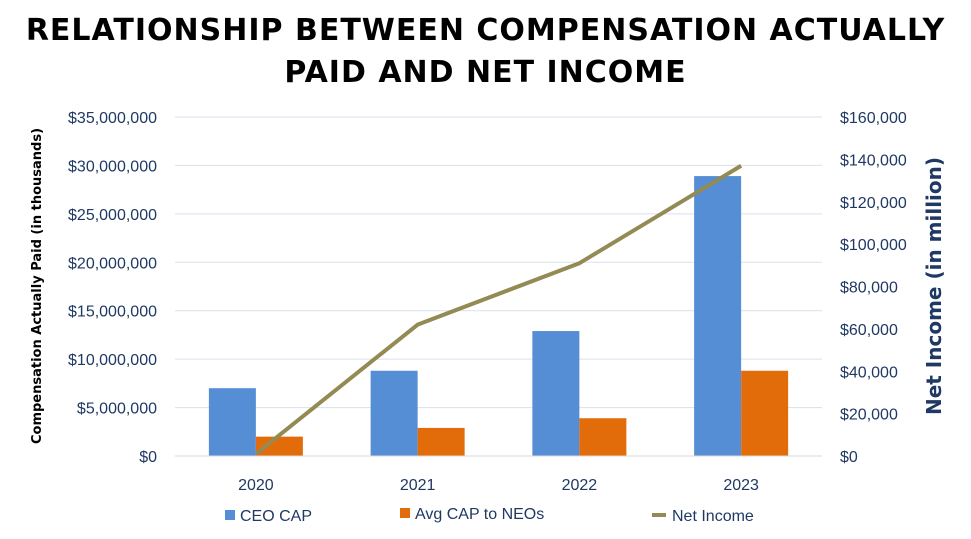  Describe the element at coordinates (873, 118) in the screenshot. I see `y-right-tick-label: $160,000` at that location.